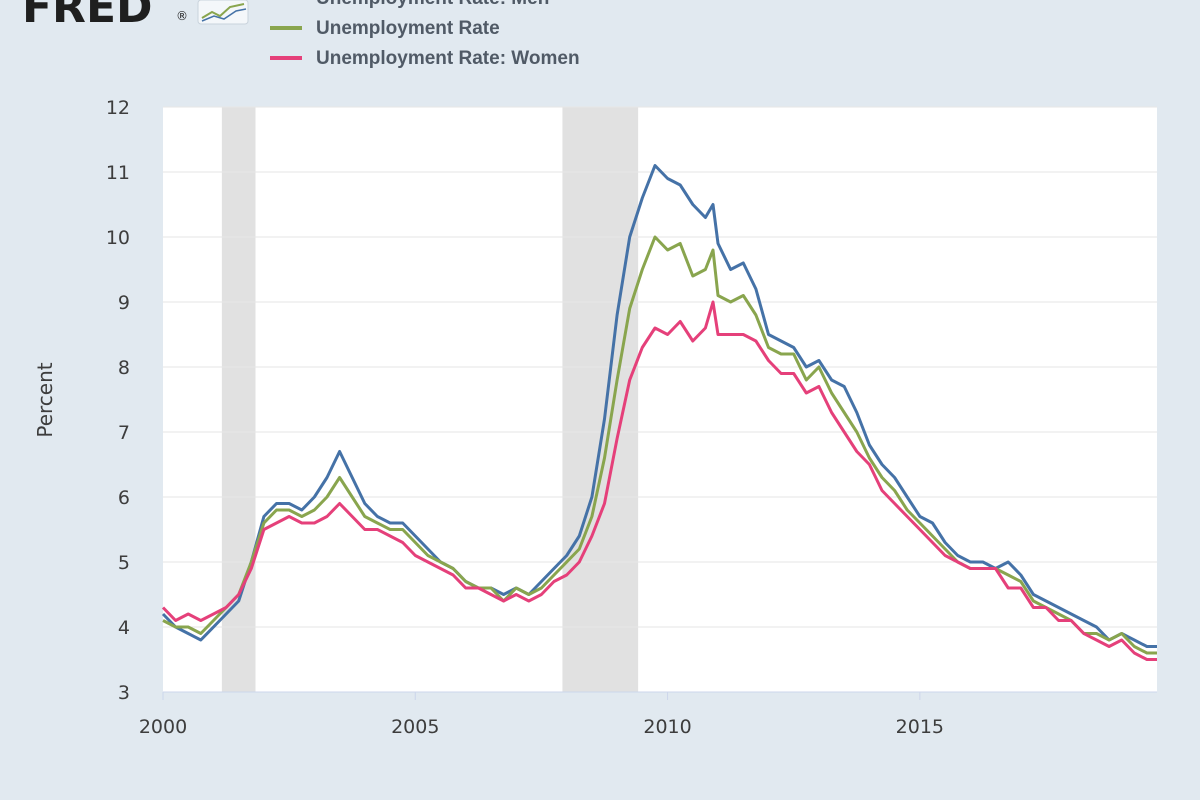  Describe the element at coordinates (87, 16) in the screenshot. I see `logo-text: FRED` at that location.